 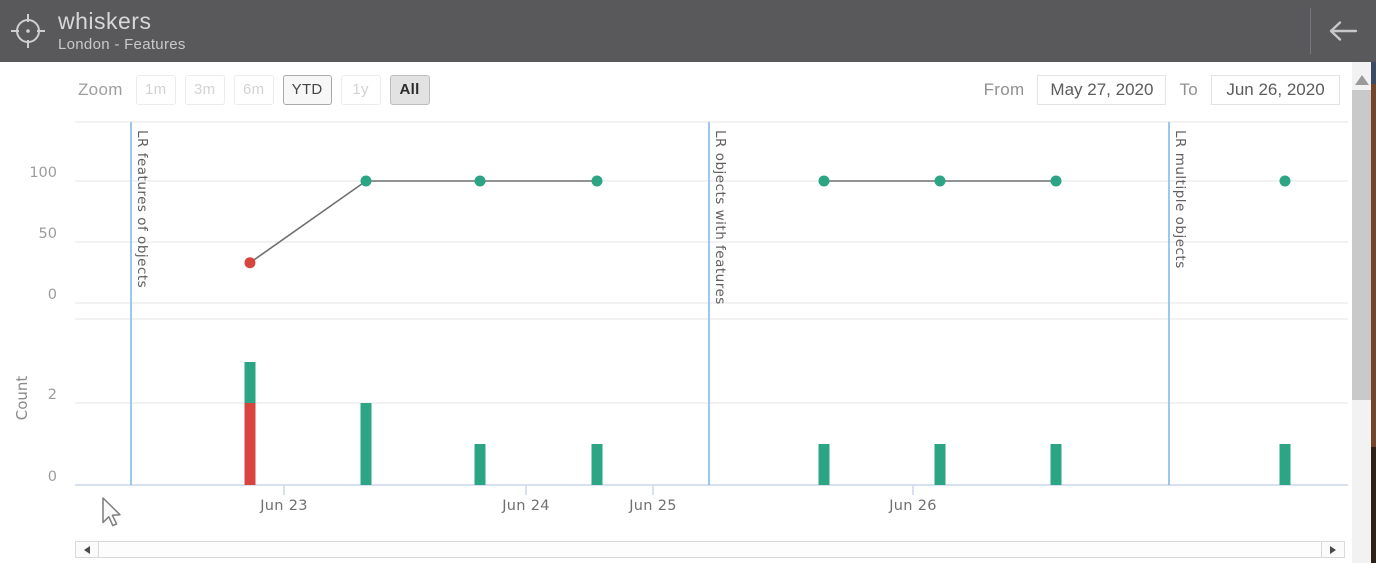 I want to click on chart1-ytick-label: 0, so click(x=52, y=295).